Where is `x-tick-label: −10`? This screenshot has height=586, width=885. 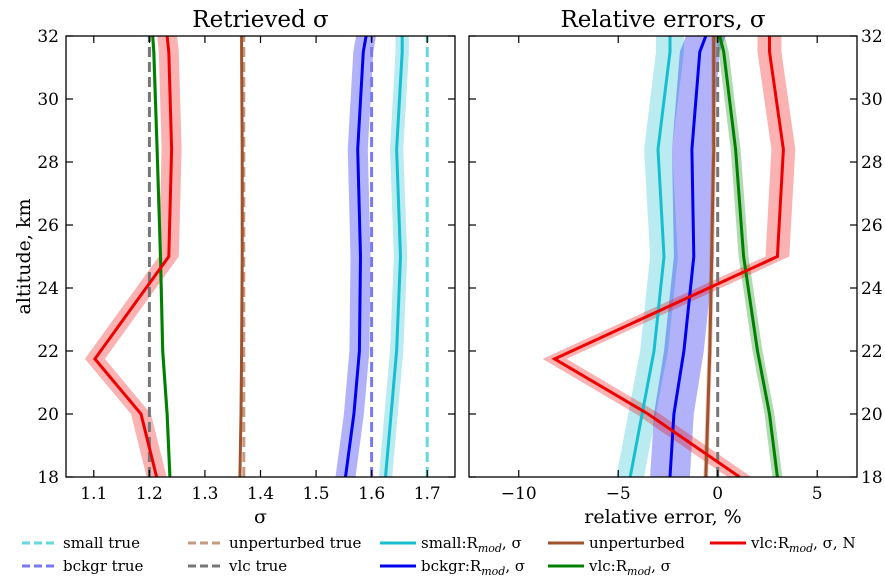 x-tick-label: −10 is located at coordinates (519, 494).